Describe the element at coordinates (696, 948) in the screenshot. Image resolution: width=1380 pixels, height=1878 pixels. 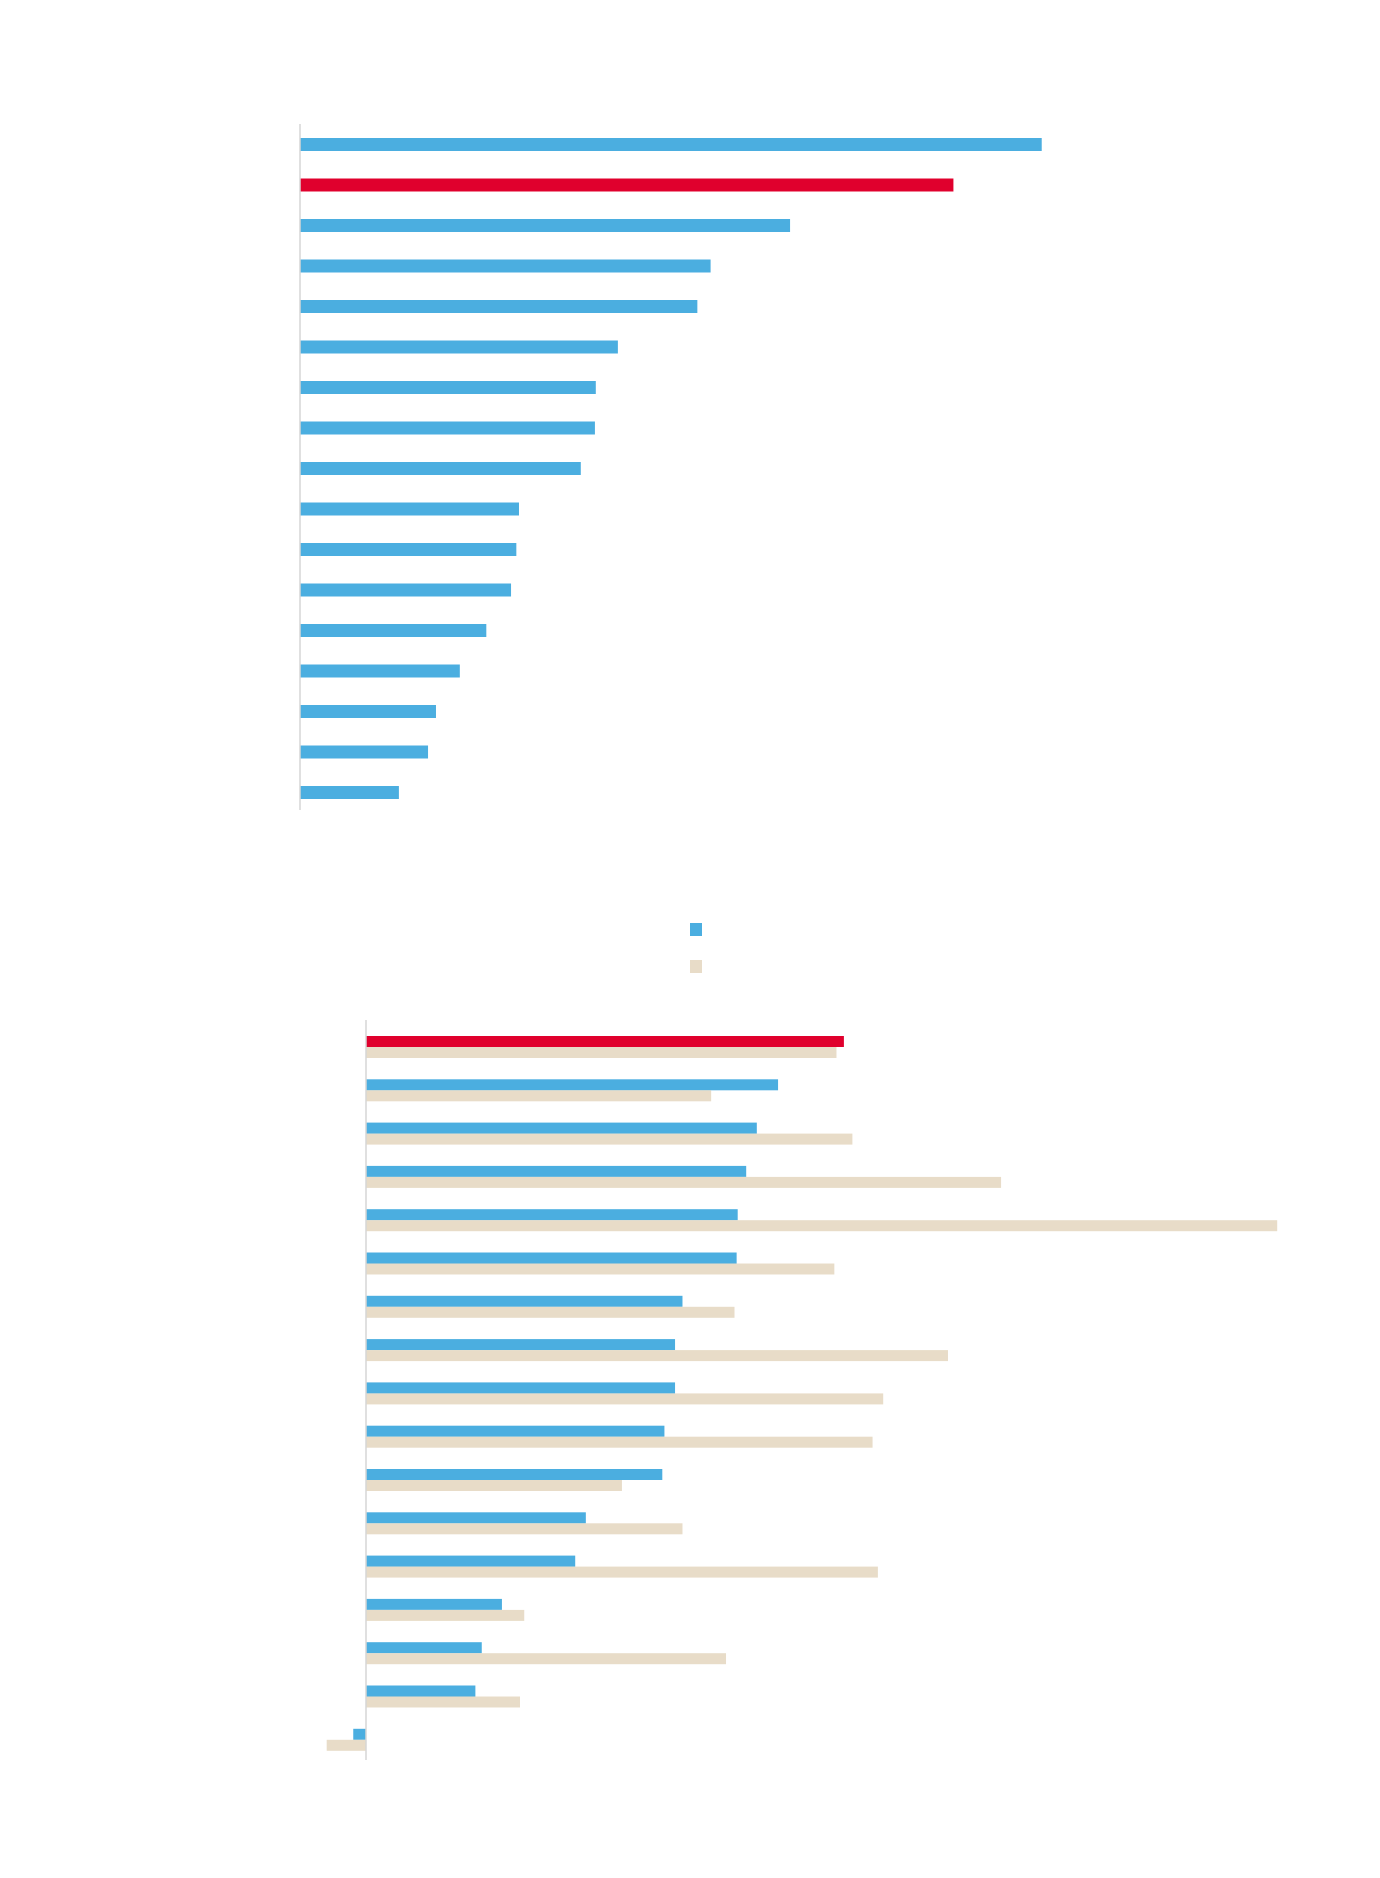
I see `chart2-legend` at that location.